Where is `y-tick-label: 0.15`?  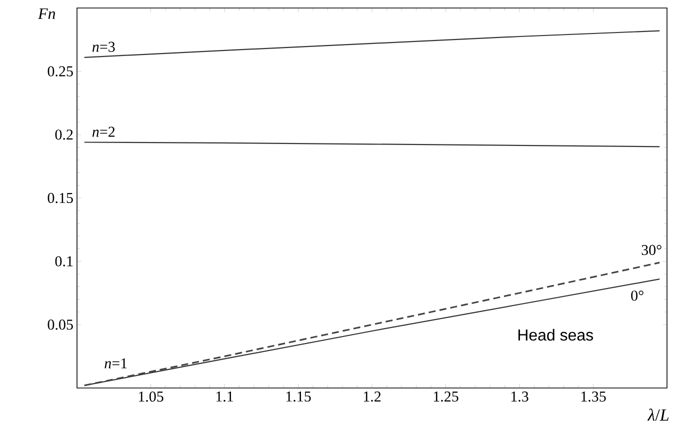
y-tick-label: 0.15 is located at coordinates (60, 198).